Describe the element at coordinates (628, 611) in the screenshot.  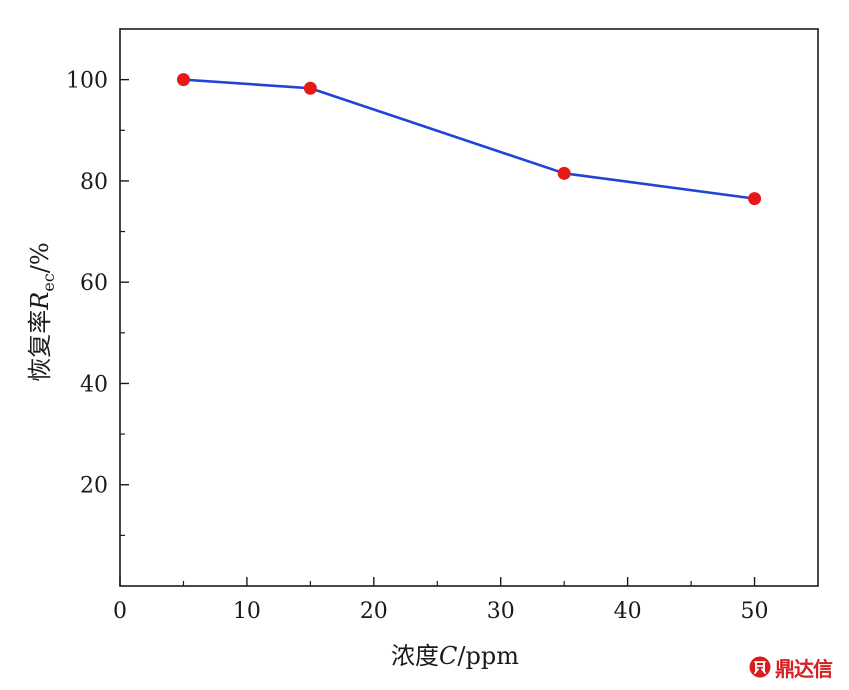
I see `x-tick-label: 40` at that location.